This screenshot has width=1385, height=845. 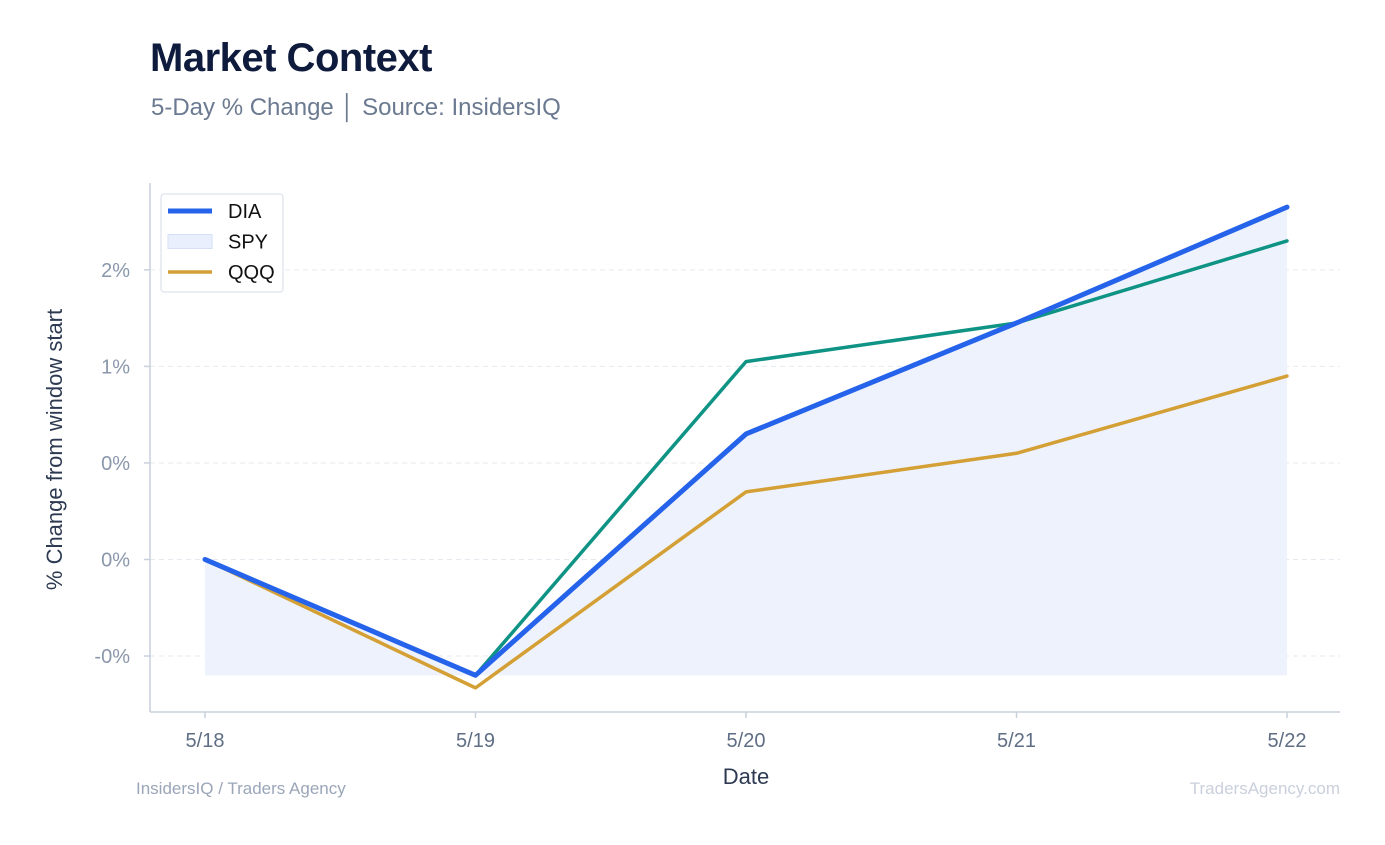 I want to click on x-tick-label: 5/18, so click(x=205, y=741).